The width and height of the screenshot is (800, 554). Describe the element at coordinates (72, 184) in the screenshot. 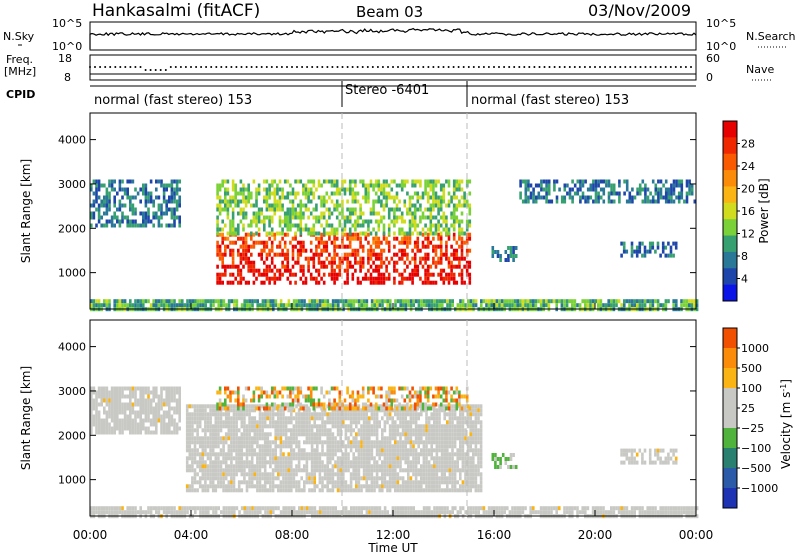

I see `ytick-label: 3000` at that location.